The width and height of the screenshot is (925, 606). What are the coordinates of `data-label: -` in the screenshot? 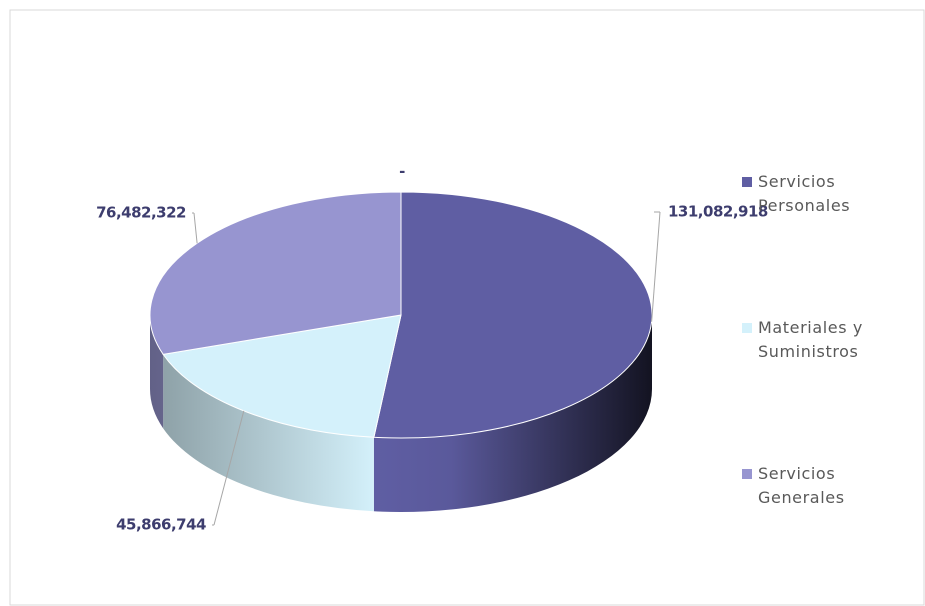 It's located at (402, 172).